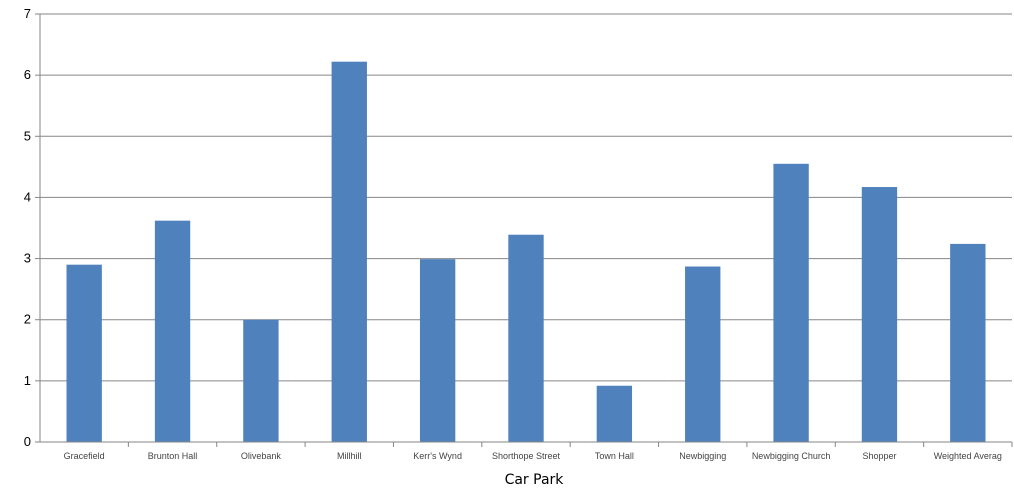  Describe the element at coordinates (614, 456) in the screenshot. I see `x-tick-label: Town Hall` at that location.